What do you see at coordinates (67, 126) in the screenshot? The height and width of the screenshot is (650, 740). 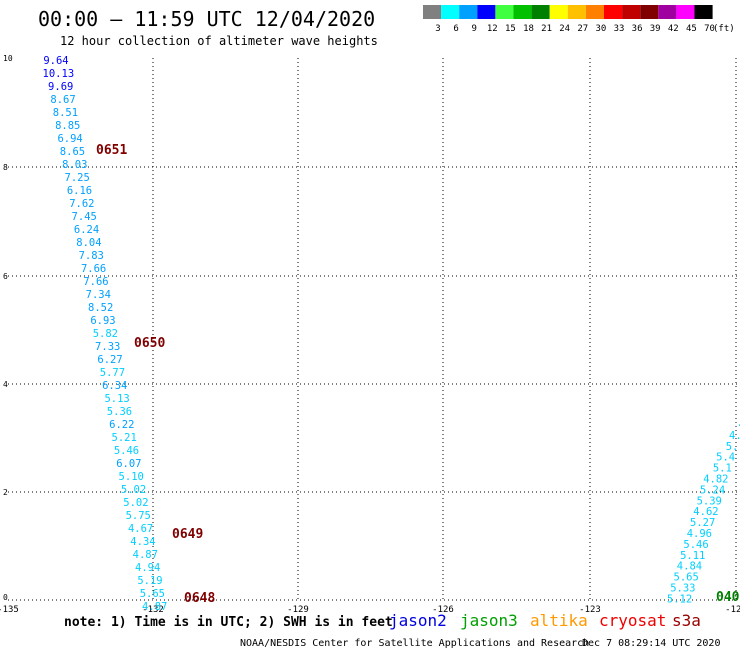 I see `wave-height-label: 8.85` at bounding box center [67, 126].